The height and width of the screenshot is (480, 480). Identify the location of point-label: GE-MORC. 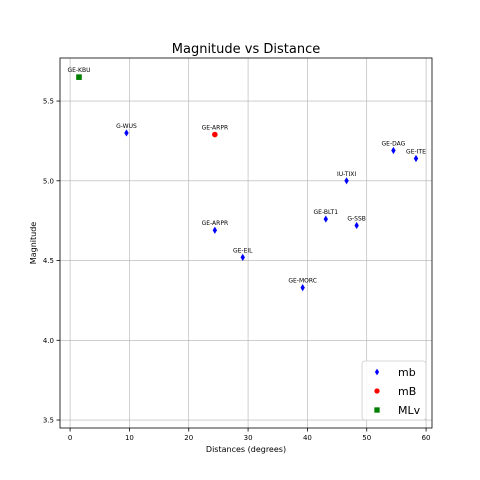
(302, 281).